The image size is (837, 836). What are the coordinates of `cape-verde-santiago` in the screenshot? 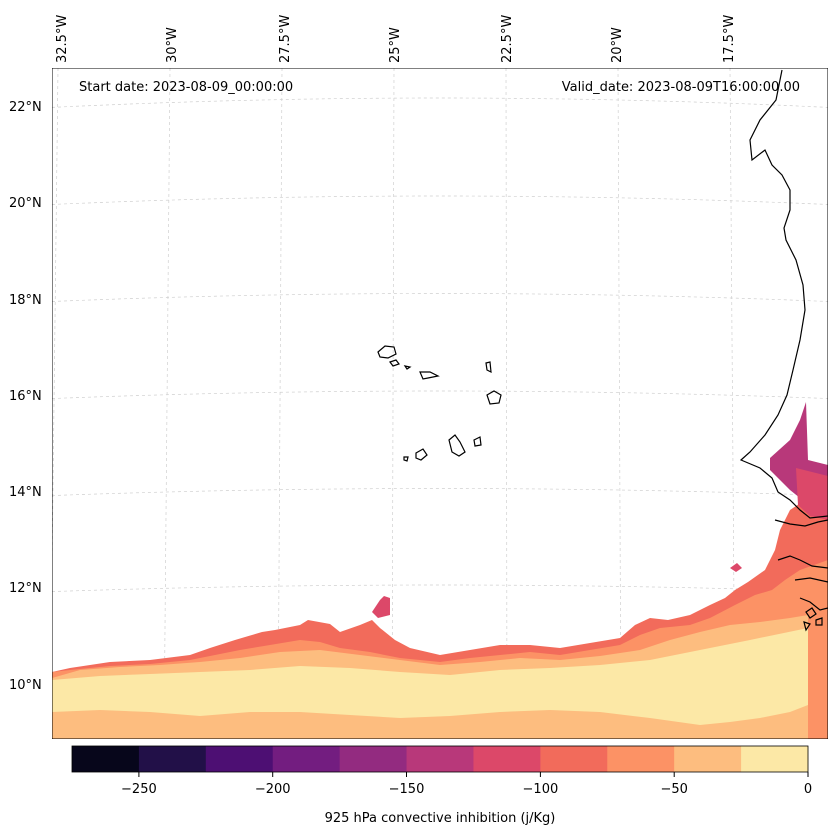 It's located at (457, 445).